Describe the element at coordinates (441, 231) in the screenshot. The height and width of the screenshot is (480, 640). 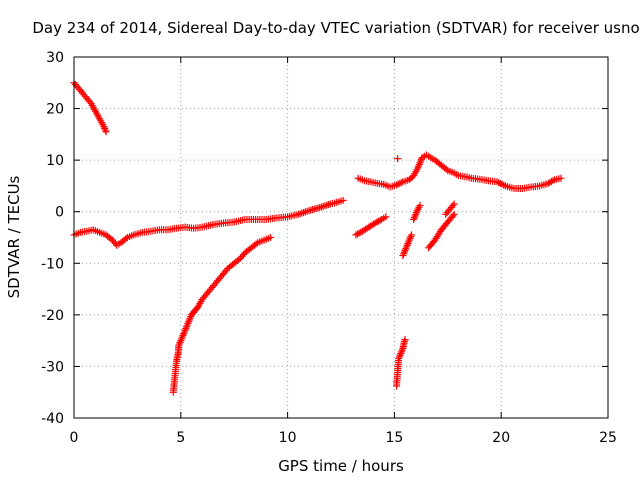
I see `series-track-j` at that location.